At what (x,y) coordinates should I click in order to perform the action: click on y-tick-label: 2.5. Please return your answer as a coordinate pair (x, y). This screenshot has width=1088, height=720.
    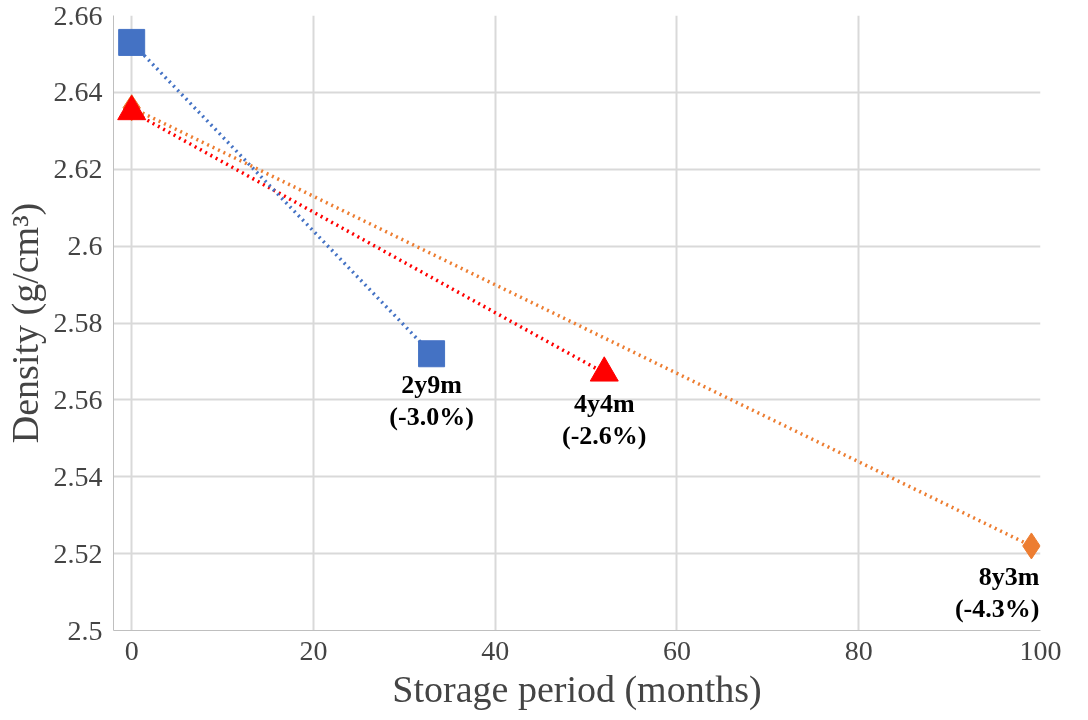
    Looking at the image, I should click on (85, 630).